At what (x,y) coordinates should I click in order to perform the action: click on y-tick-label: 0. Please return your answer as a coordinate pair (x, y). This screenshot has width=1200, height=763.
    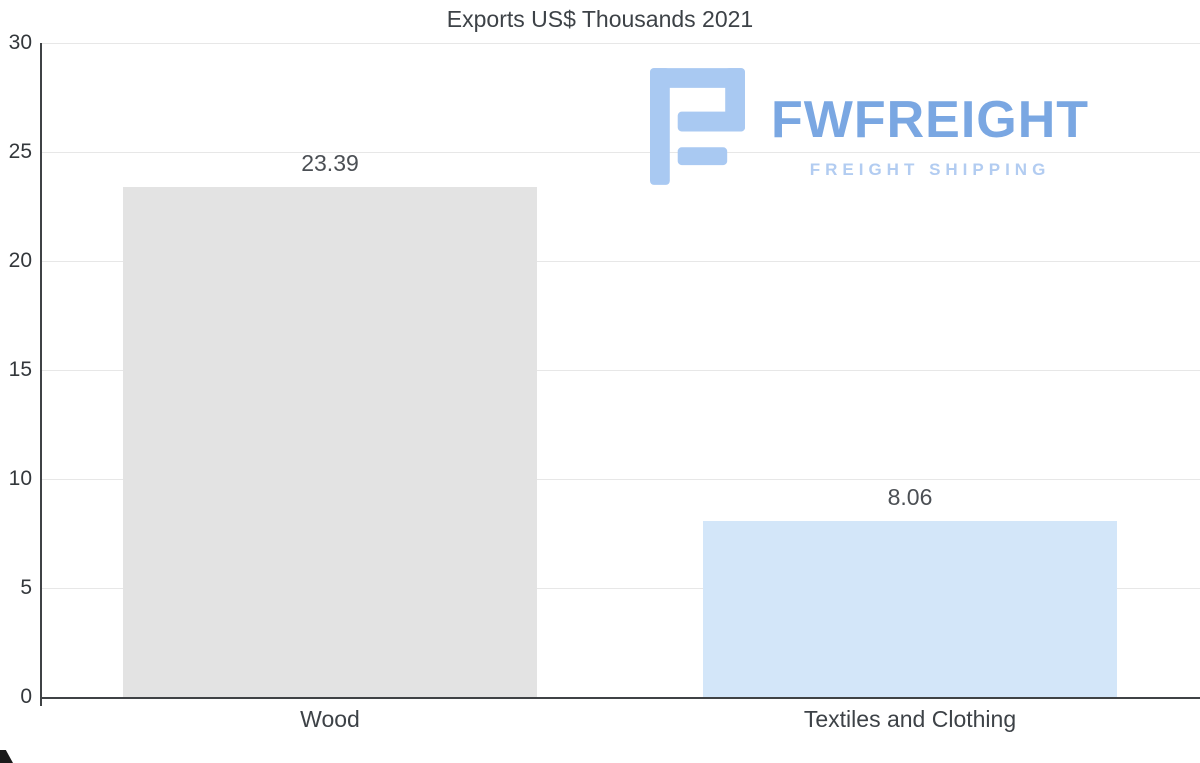
    Looking at the image, I should click on (26, 696).